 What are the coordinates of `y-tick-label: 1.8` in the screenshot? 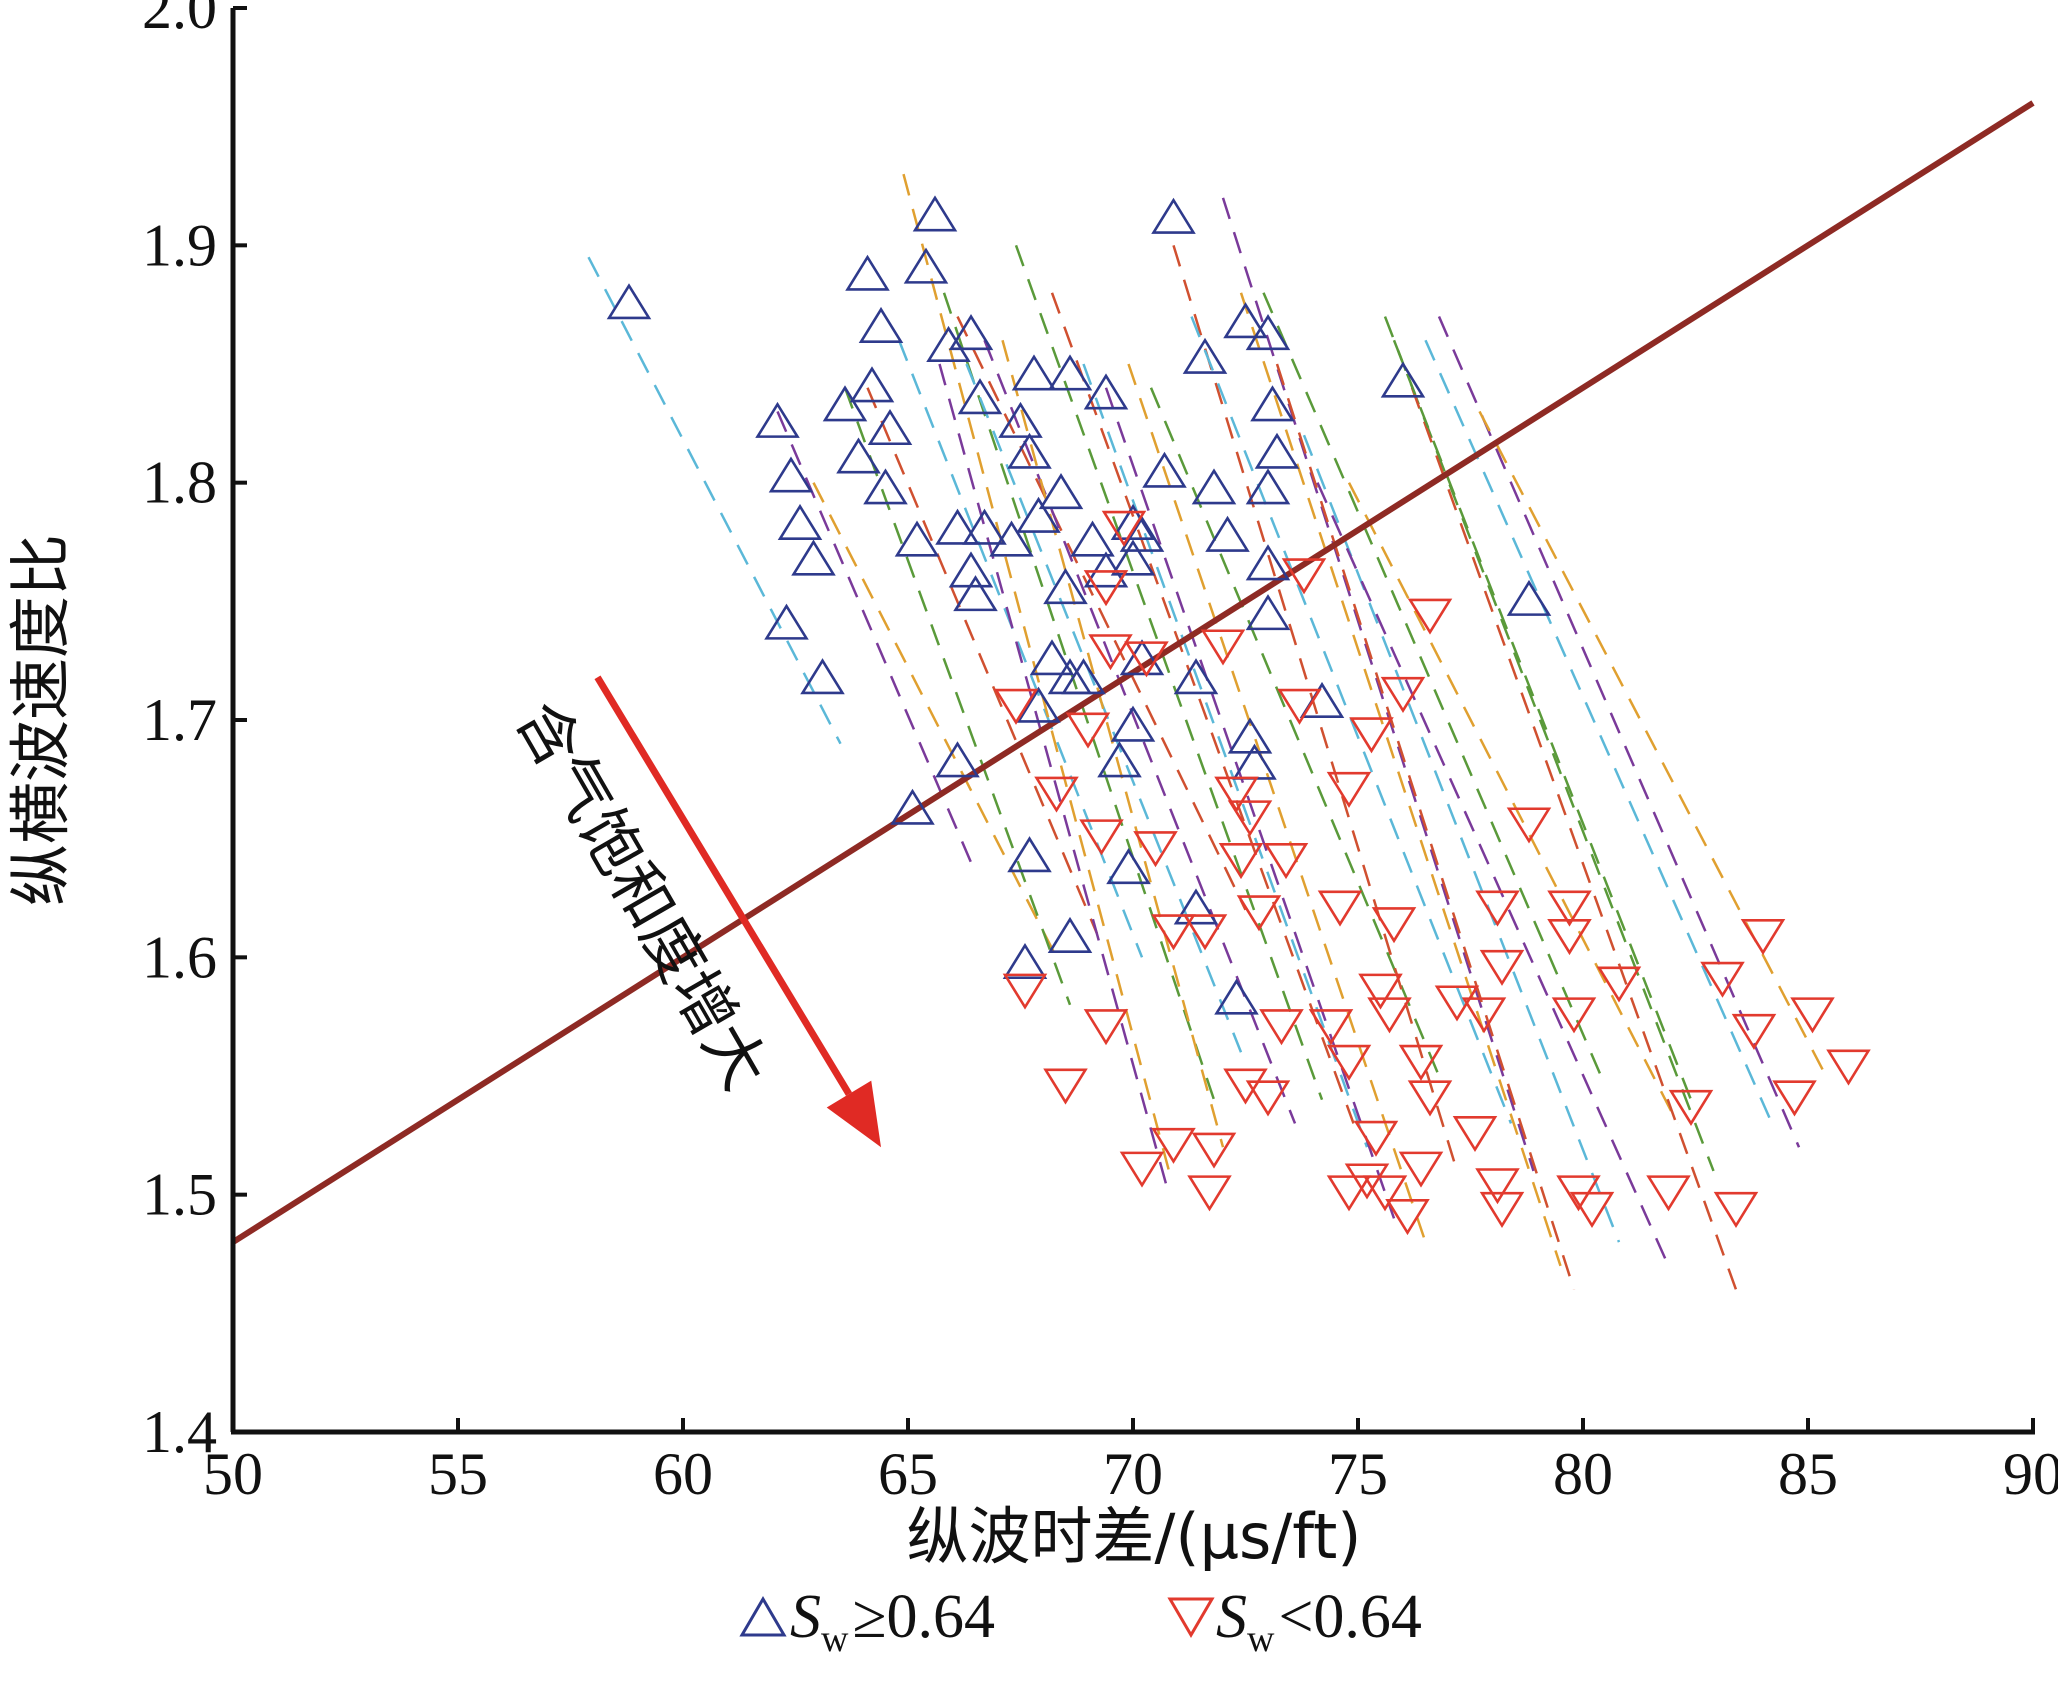 It's located at (179, 483).